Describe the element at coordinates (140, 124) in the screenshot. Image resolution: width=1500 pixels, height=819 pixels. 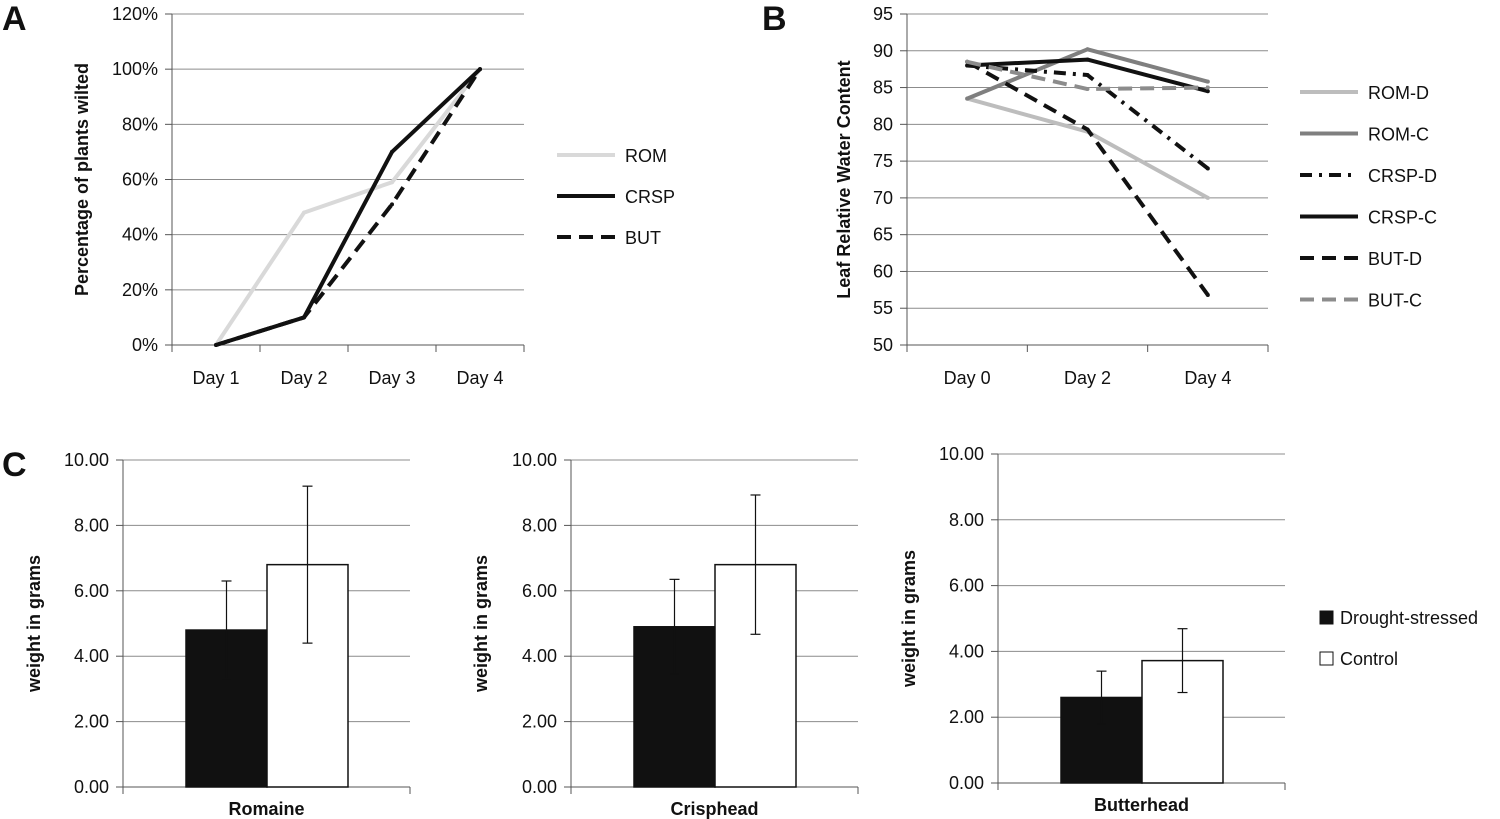
I see `y-tick-label: 80%` at that location.